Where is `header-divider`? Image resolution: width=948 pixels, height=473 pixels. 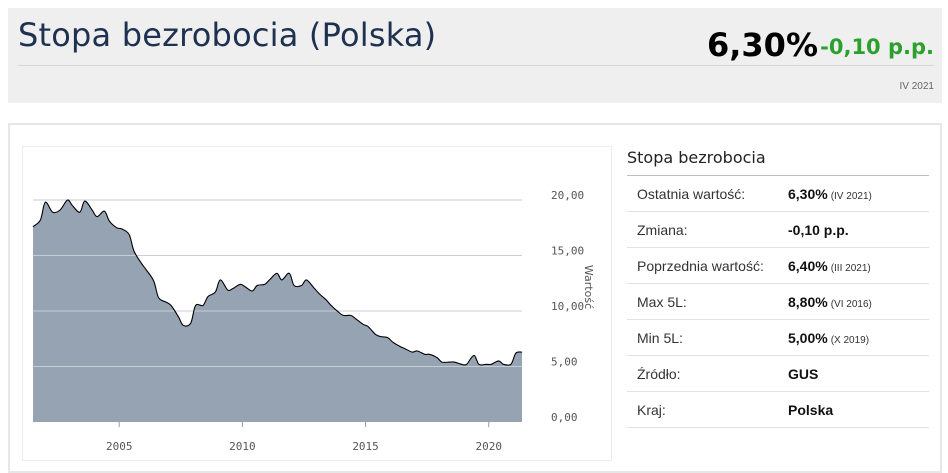
header-divider is located at coordinates (476, 65).